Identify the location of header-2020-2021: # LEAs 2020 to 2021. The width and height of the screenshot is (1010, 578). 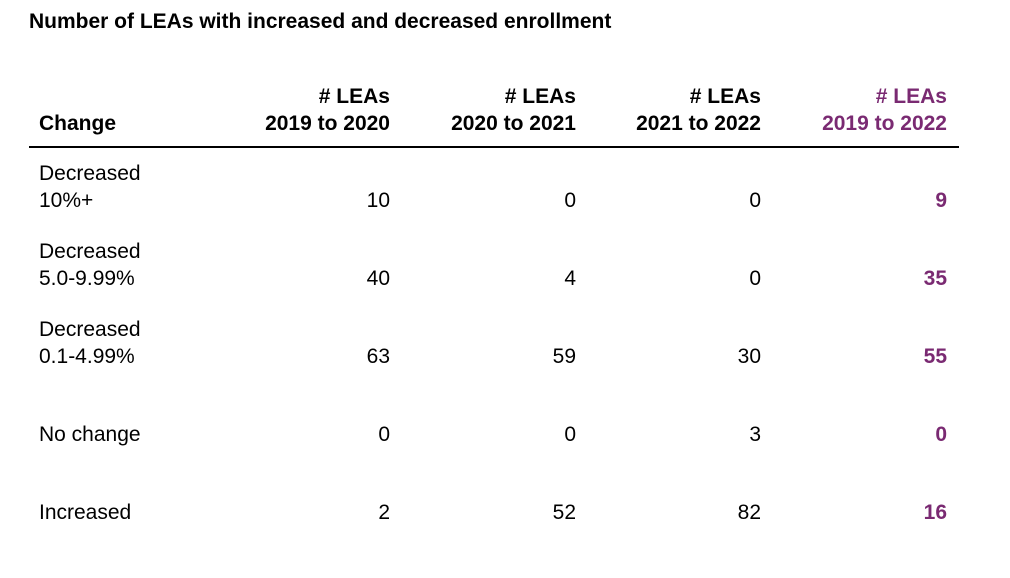
(513, 110).